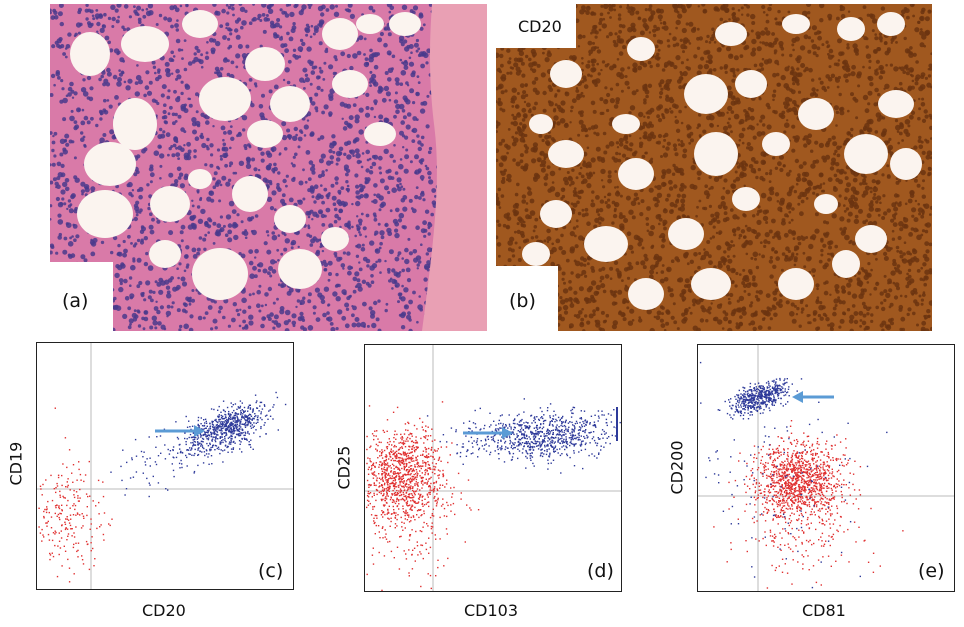 The height and width of the screenshot is (627, 964). Describe the element at coordinates (454, 167) in the screenshot. I see `bone-trabecula` at that location.